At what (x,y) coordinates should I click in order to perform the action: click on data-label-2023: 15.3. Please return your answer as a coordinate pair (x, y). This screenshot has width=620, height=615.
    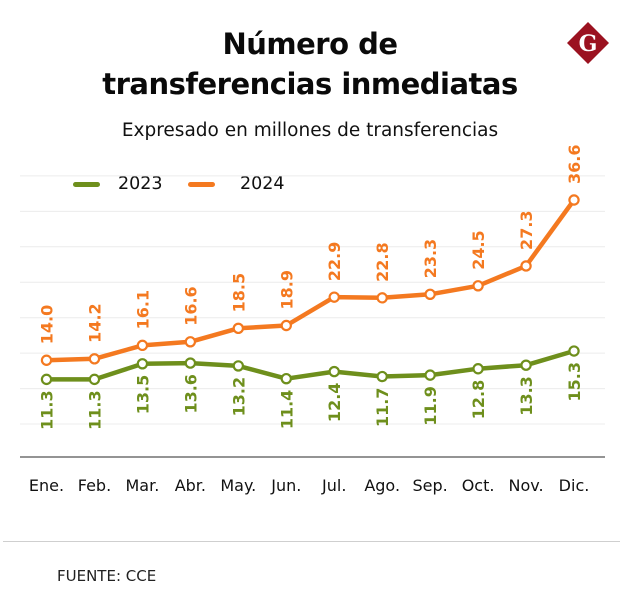
    Looking at the image, I should click on (574, 381).